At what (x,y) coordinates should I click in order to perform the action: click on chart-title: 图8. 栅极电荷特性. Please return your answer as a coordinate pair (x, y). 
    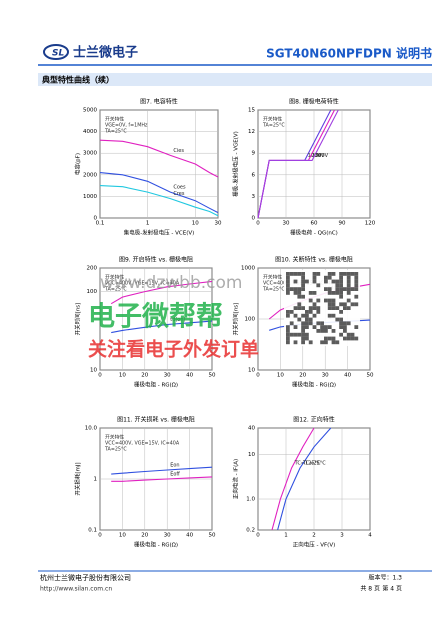
    Looking at the image, I should click on (314, 102).